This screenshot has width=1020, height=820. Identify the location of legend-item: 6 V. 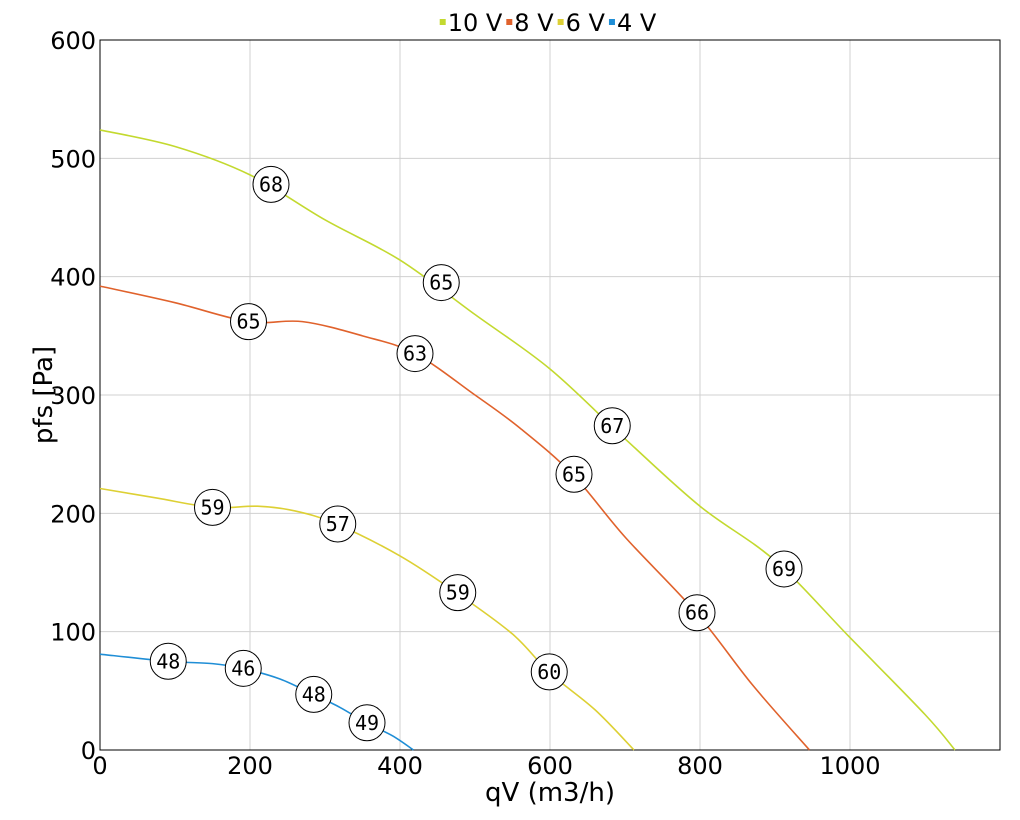
(581, 23).